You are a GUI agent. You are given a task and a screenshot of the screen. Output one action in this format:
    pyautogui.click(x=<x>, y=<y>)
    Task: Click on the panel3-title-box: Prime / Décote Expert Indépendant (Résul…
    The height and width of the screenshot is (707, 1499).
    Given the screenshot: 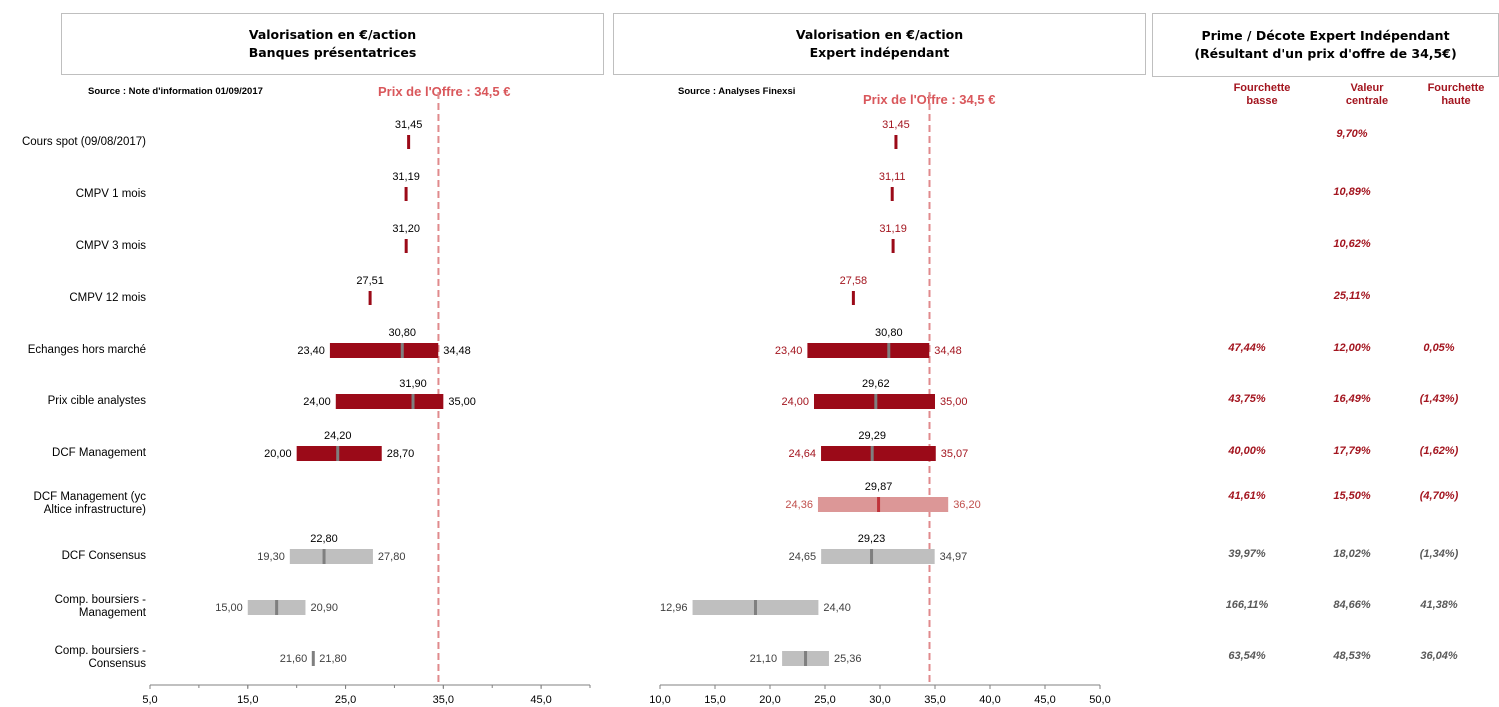 What is the action you would take?
    pyautogui.click(x=1325, y=45)
    